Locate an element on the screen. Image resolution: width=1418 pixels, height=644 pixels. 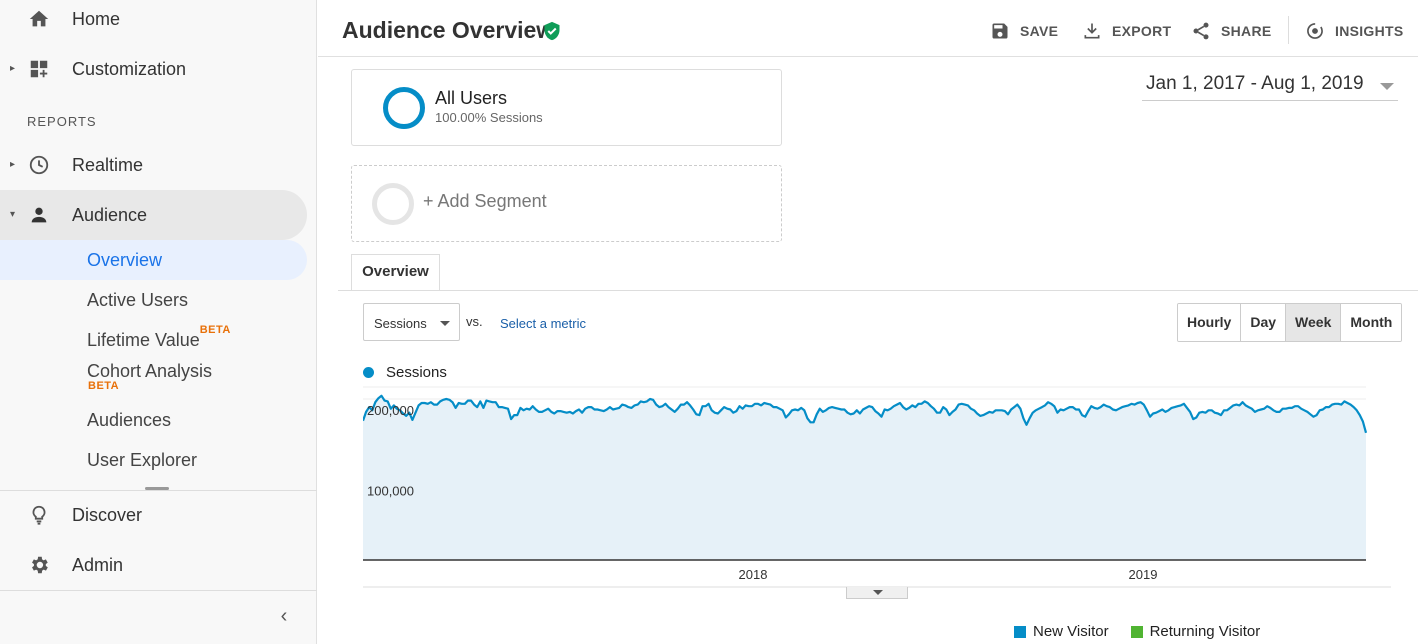
vs-label: vs. is located at coordinates (474, 321).